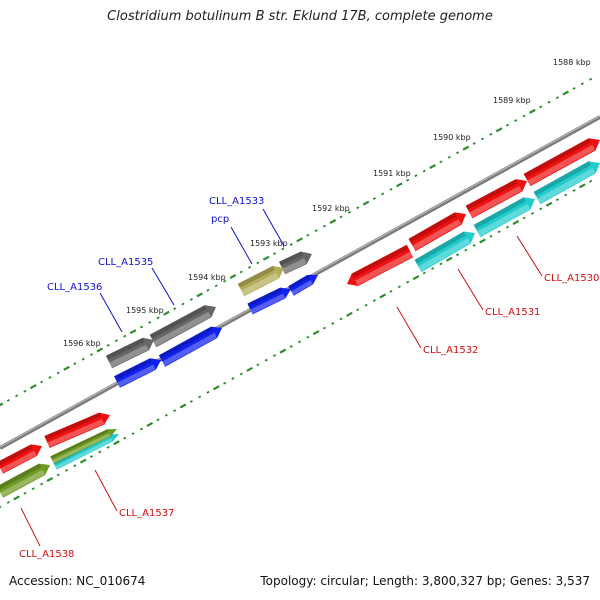 Image resolution: width=600 pixels, height=600 pixels. Describe the element at coordinates (21, 459) in the screenshot. I see `gene-cll-a1538-a` at that location.